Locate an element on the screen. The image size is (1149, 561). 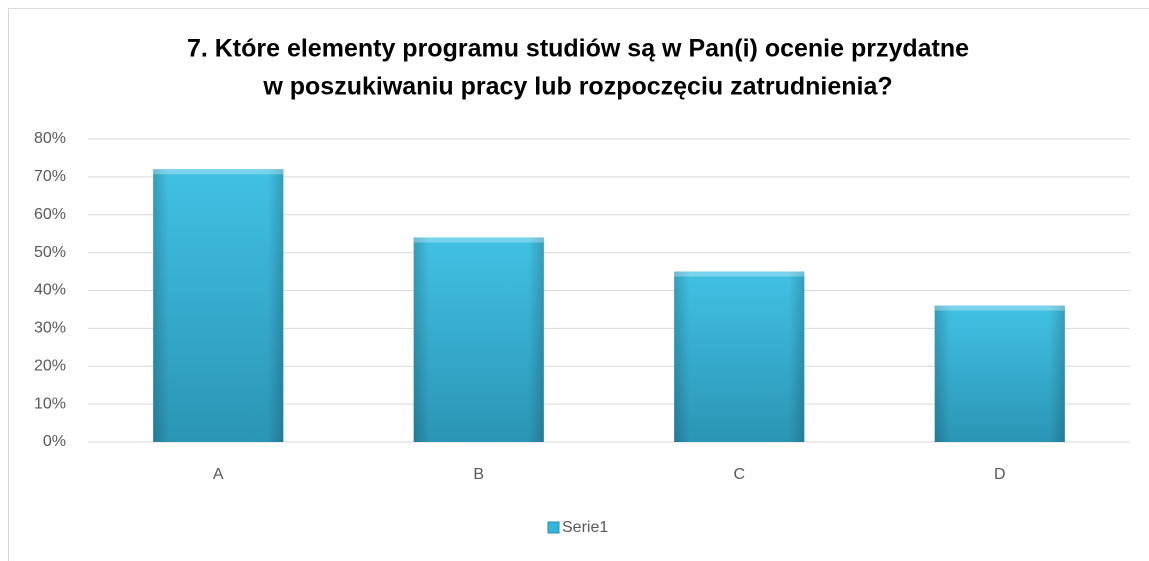
x-tick-label: C is located at coordinates (739, 474).